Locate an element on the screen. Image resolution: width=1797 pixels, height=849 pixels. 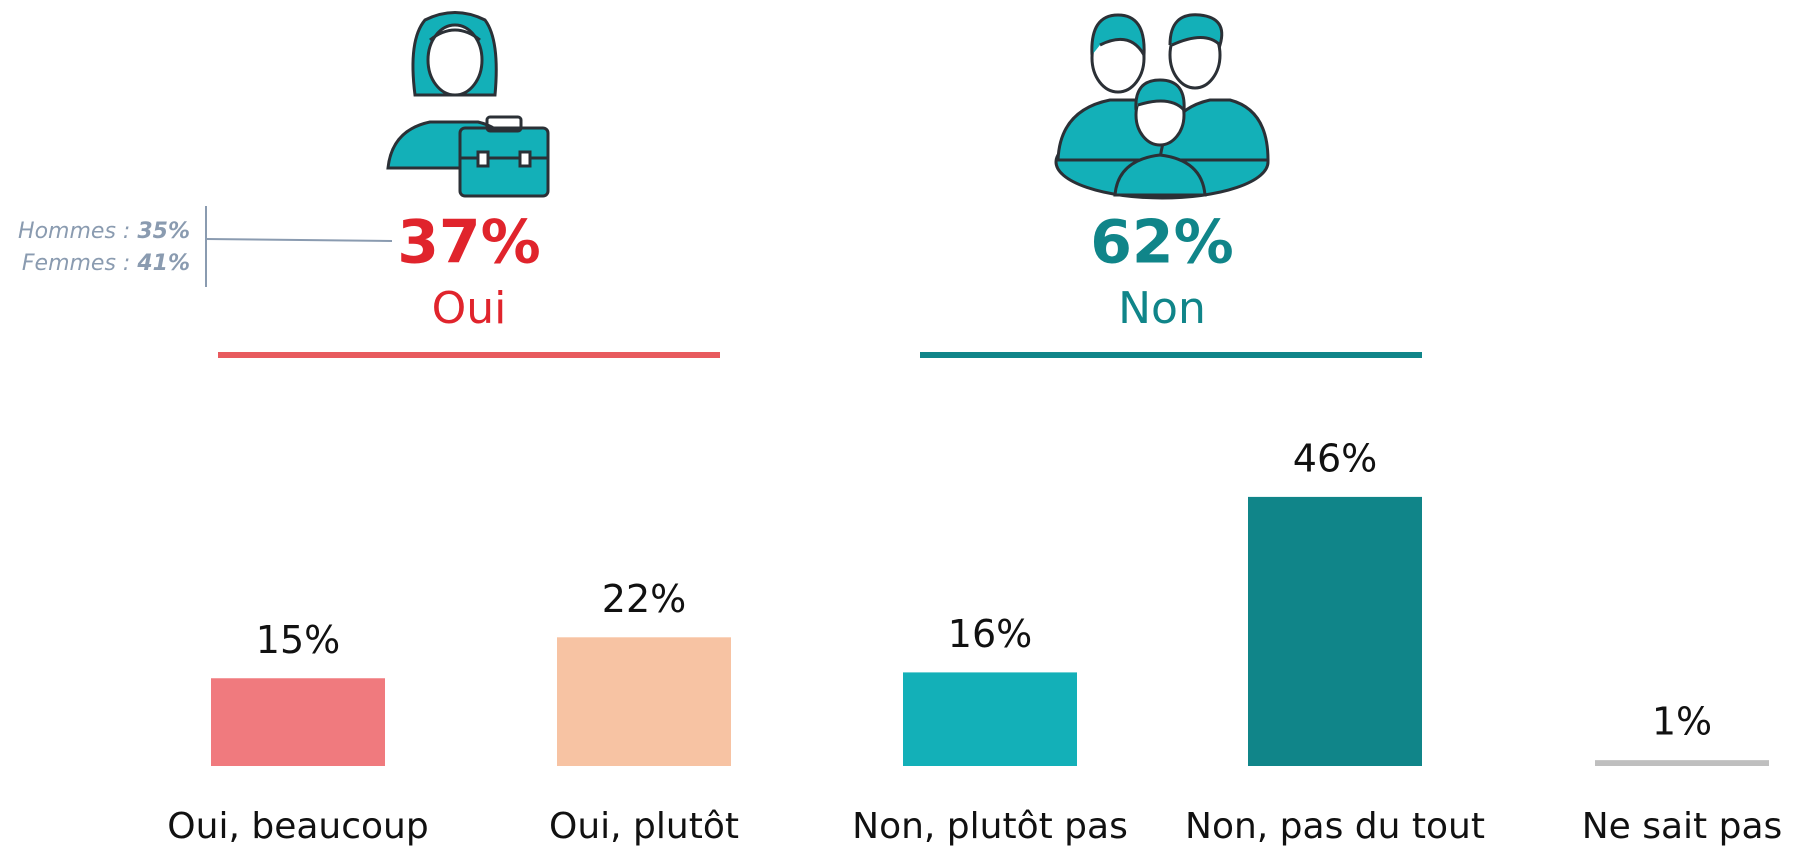
breakdown: Hommes : 35% is located at coordinates (104, 231).